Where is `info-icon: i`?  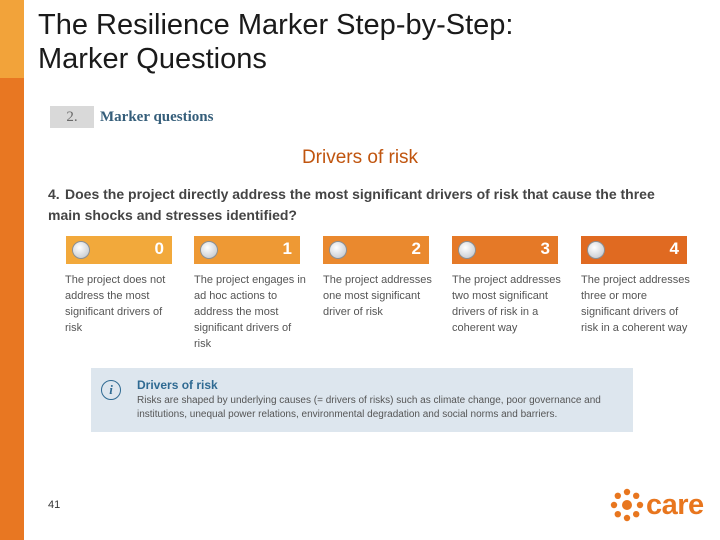 info-icon: i is located at coordinates (111, 390).